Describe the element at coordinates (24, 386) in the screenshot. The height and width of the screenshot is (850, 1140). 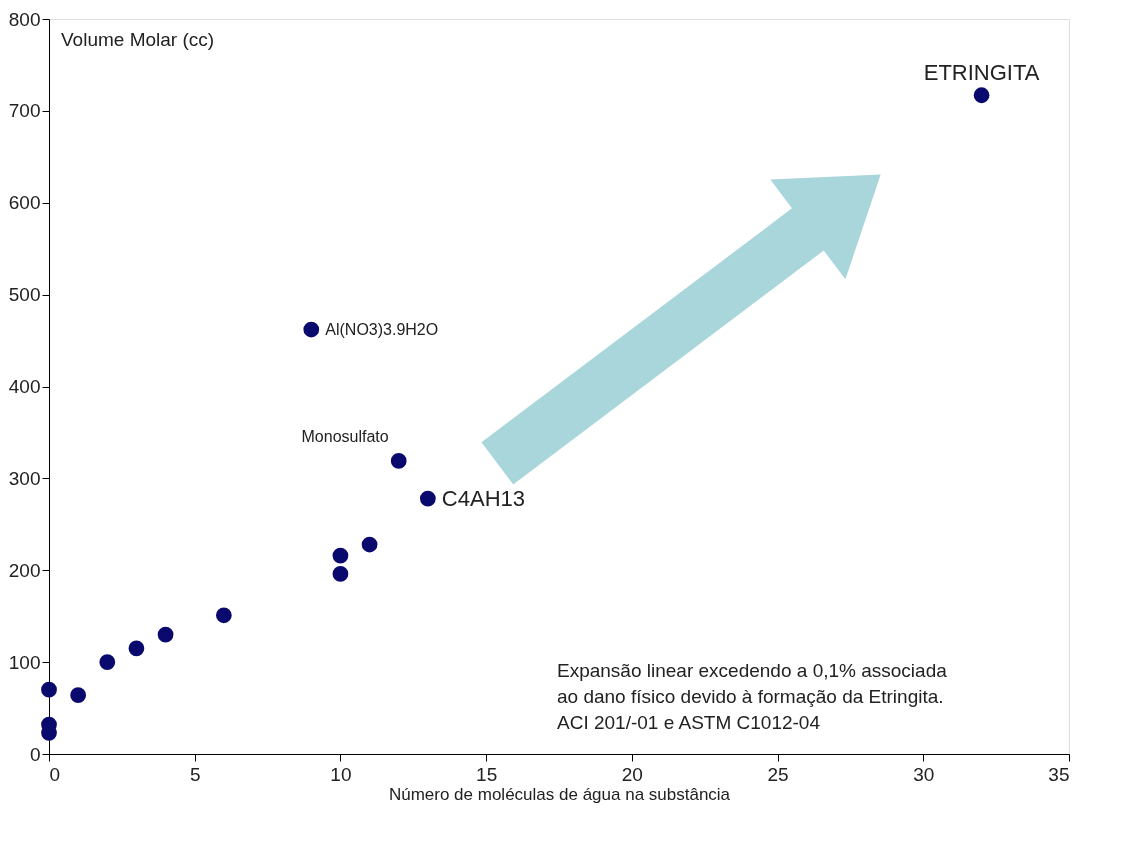
I see `y-tick-label: 400` at that location.